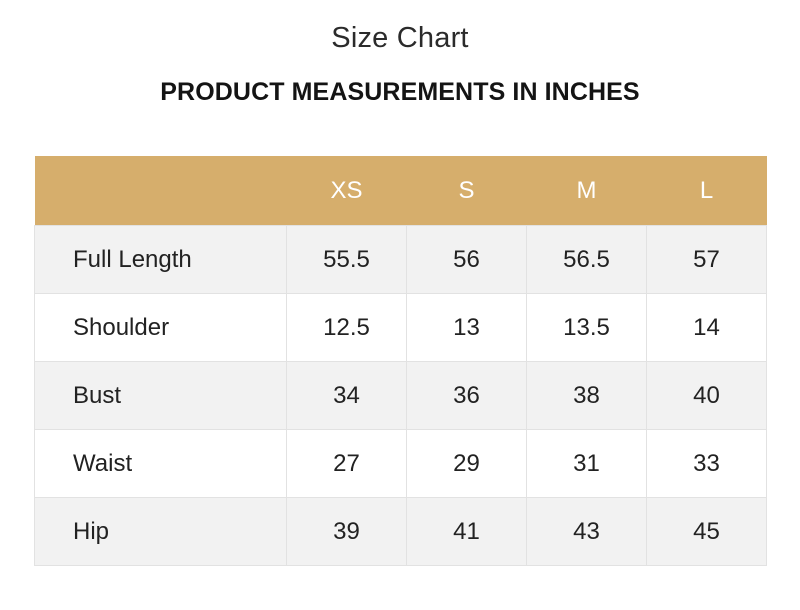  I want to click on table-cell: 12.5, so click(346, 327).